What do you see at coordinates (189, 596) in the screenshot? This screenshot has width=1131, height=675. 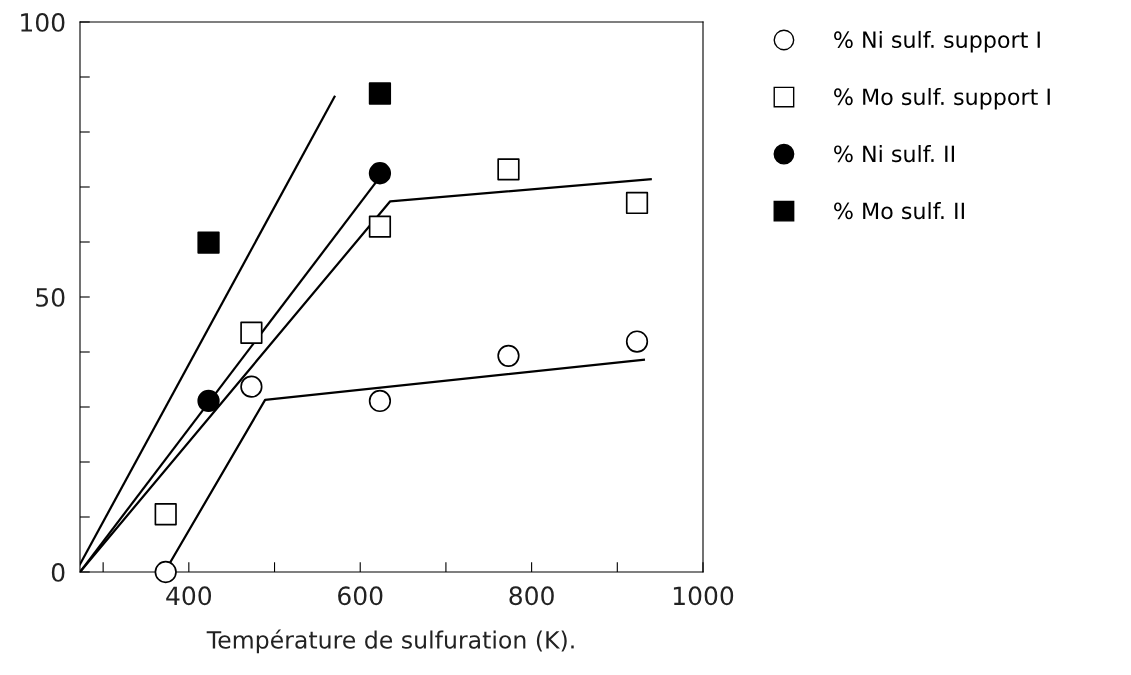 I see `x-tick-label: 400` at bounding box center [189, 596].